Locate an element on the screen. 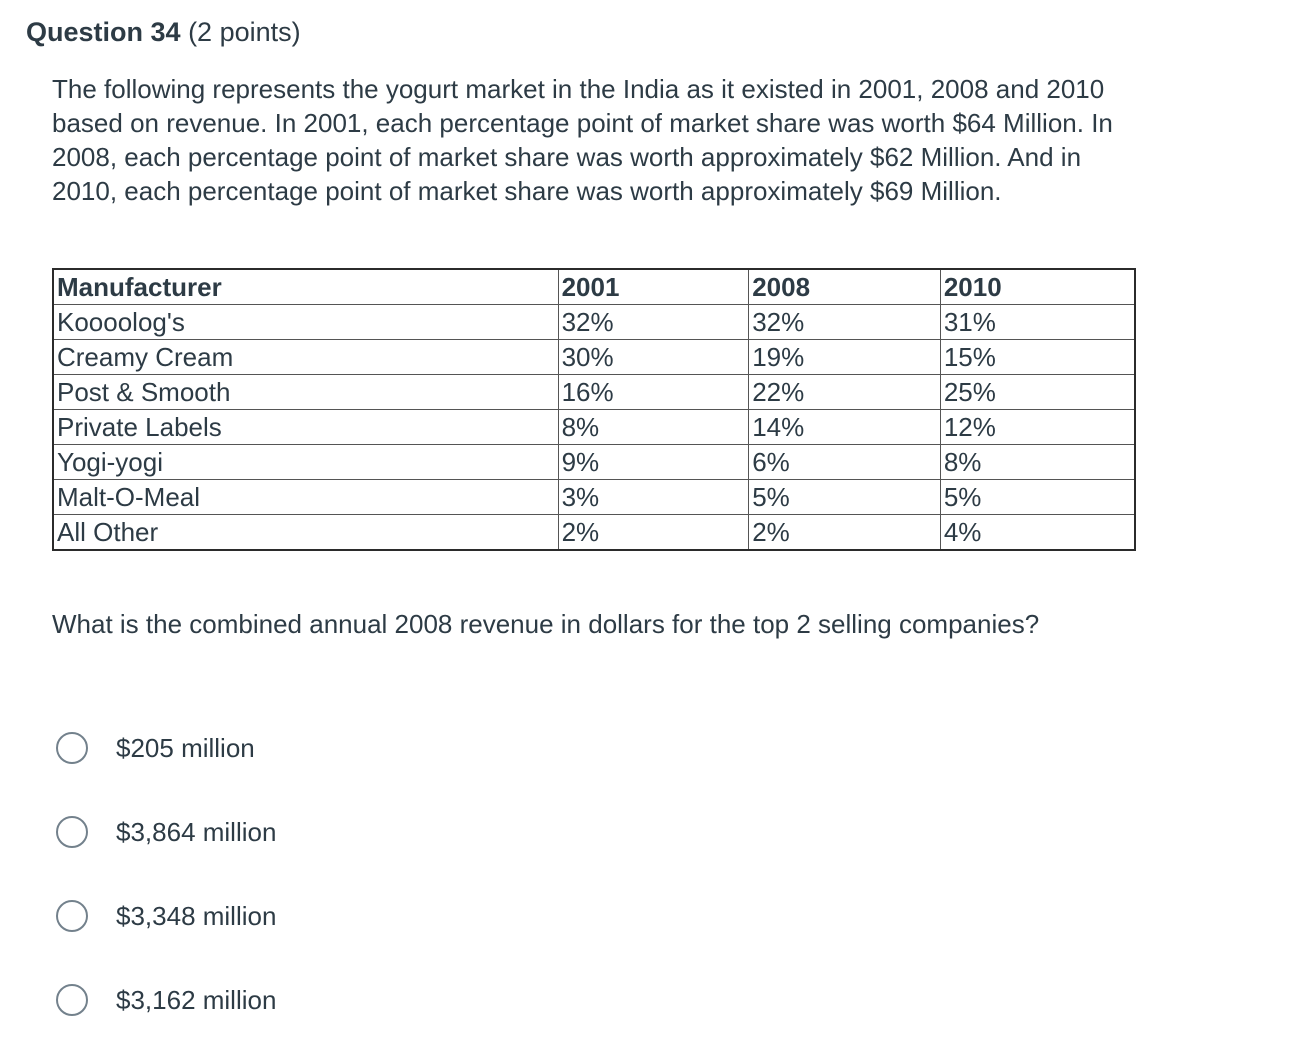 Image resolution: width=1306 pixels, height=1062 pixels. table-cell: 9% is located at coordinates (653, 462).